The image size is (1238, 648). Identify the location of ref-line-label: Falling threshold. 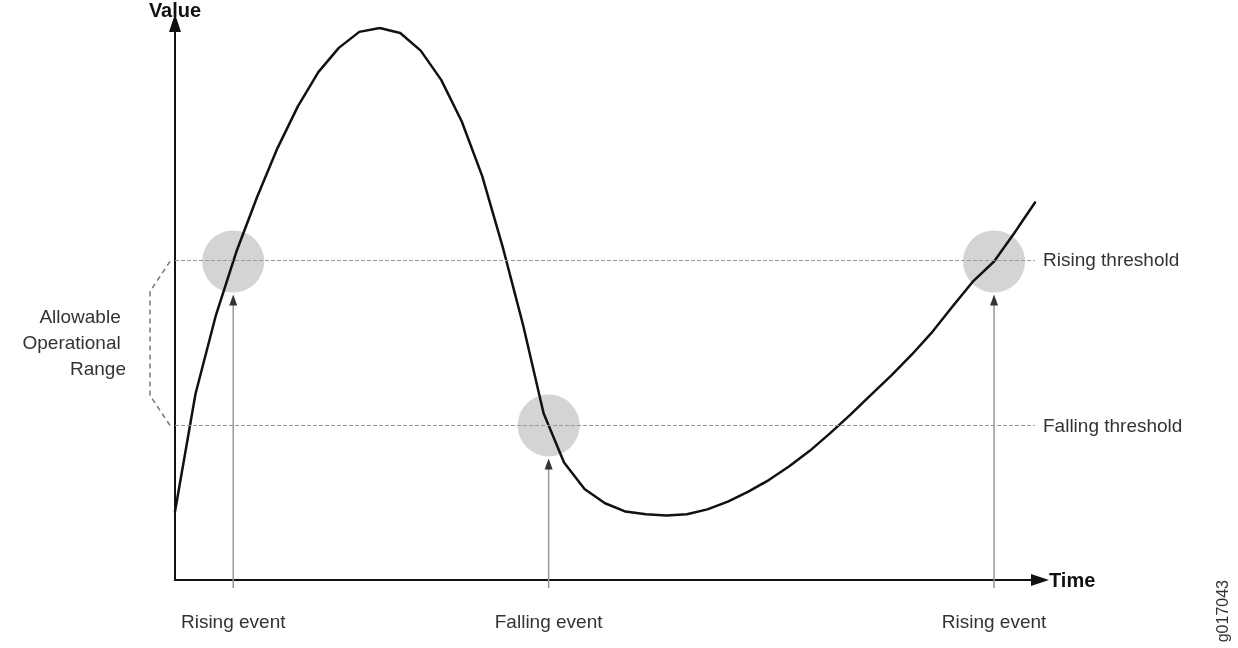
(1113, 425).